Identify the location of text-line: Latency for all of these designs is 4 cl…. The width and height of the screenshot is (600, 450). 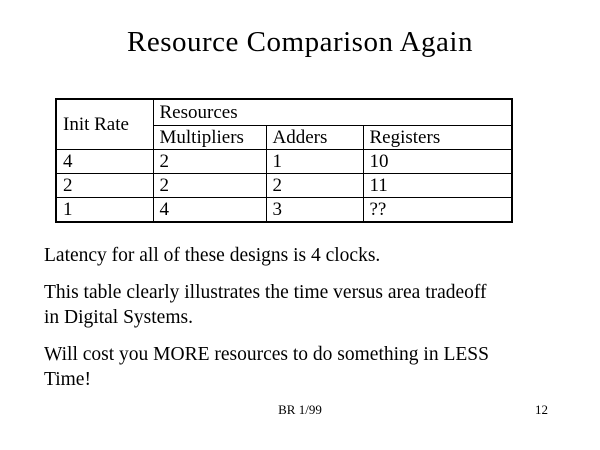
(212, 255).